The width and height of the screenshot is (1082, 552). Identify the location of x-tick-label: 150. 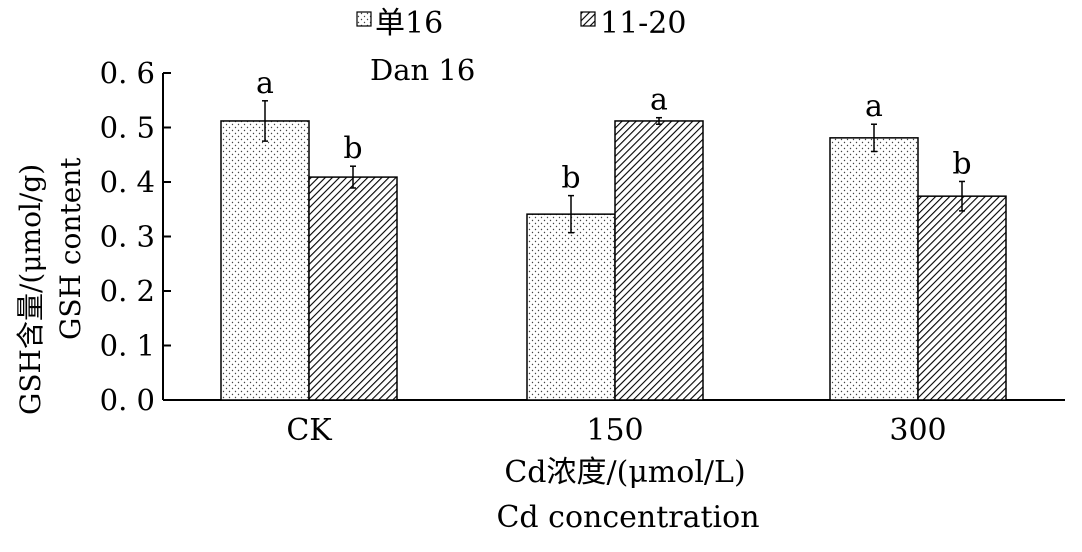
(614, 430).